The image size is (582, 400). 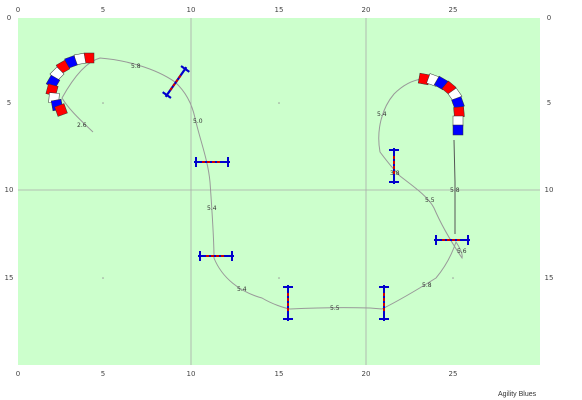 What do you see at coordinates (366, 10) in the screenshot?
I see `x-tick-label-top: 20` at bounding box center [366, 10].